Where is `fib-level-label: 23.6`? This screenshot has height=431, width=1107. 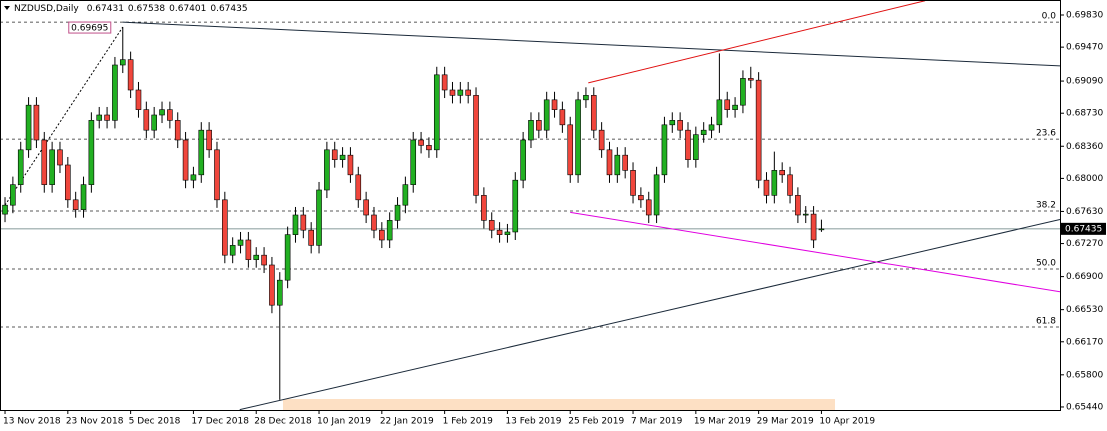
fib-level-label: 23.6 is located at coordinates (1046, 134).